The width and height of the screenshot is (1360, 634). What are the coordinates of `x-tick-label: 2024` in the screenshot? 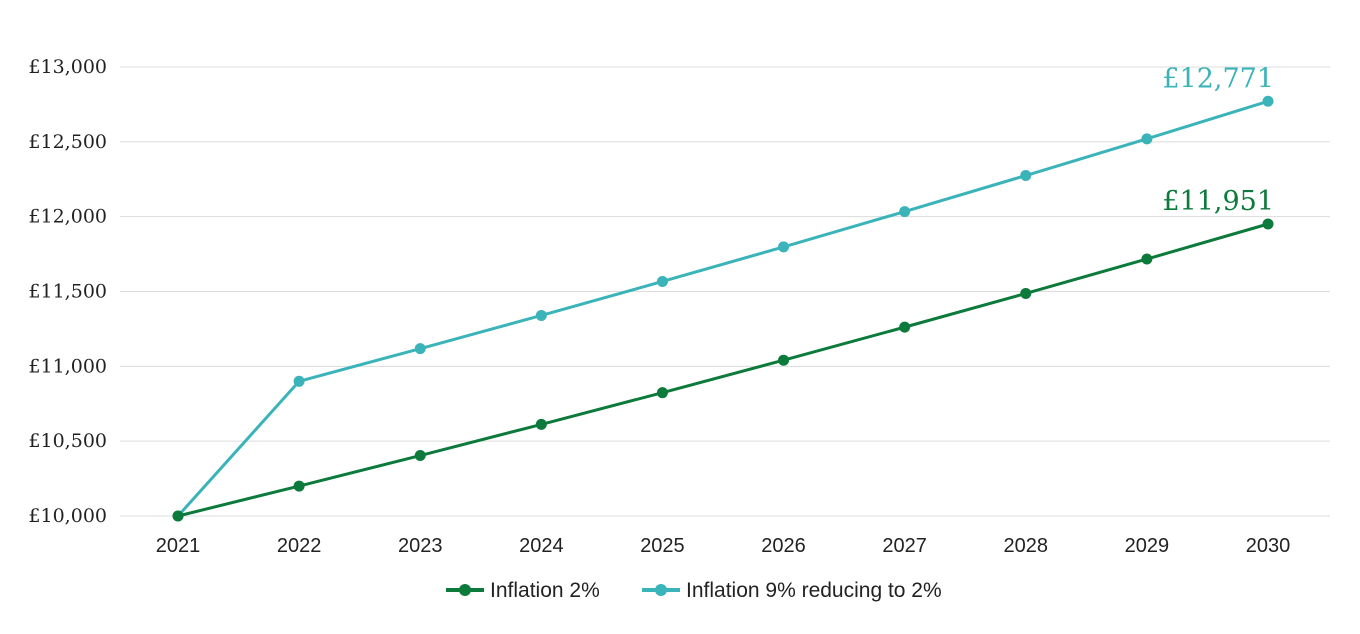 It's located at (541, 546).